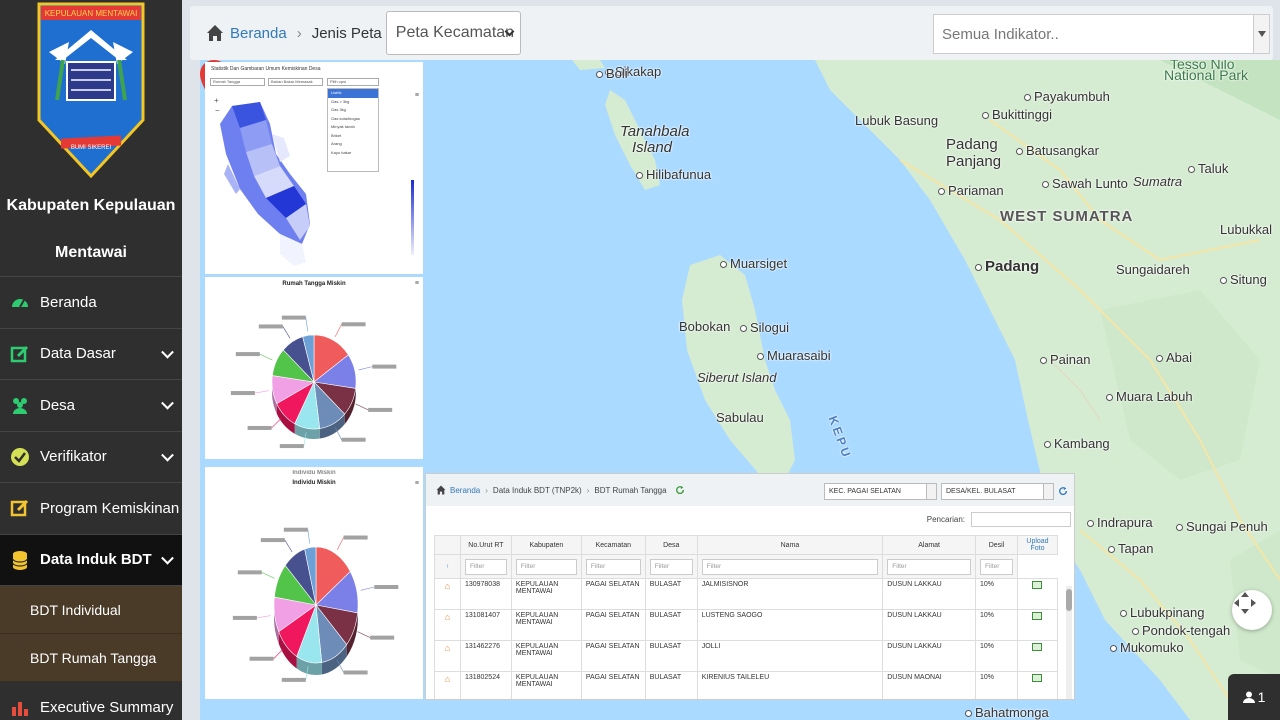 The image size is (1280, 720). What do you see at coordinates (91, 701) in the screenshot?
I see `sidebar-item-executive-summary: Executive Summary` at bounding box center [91, 701].